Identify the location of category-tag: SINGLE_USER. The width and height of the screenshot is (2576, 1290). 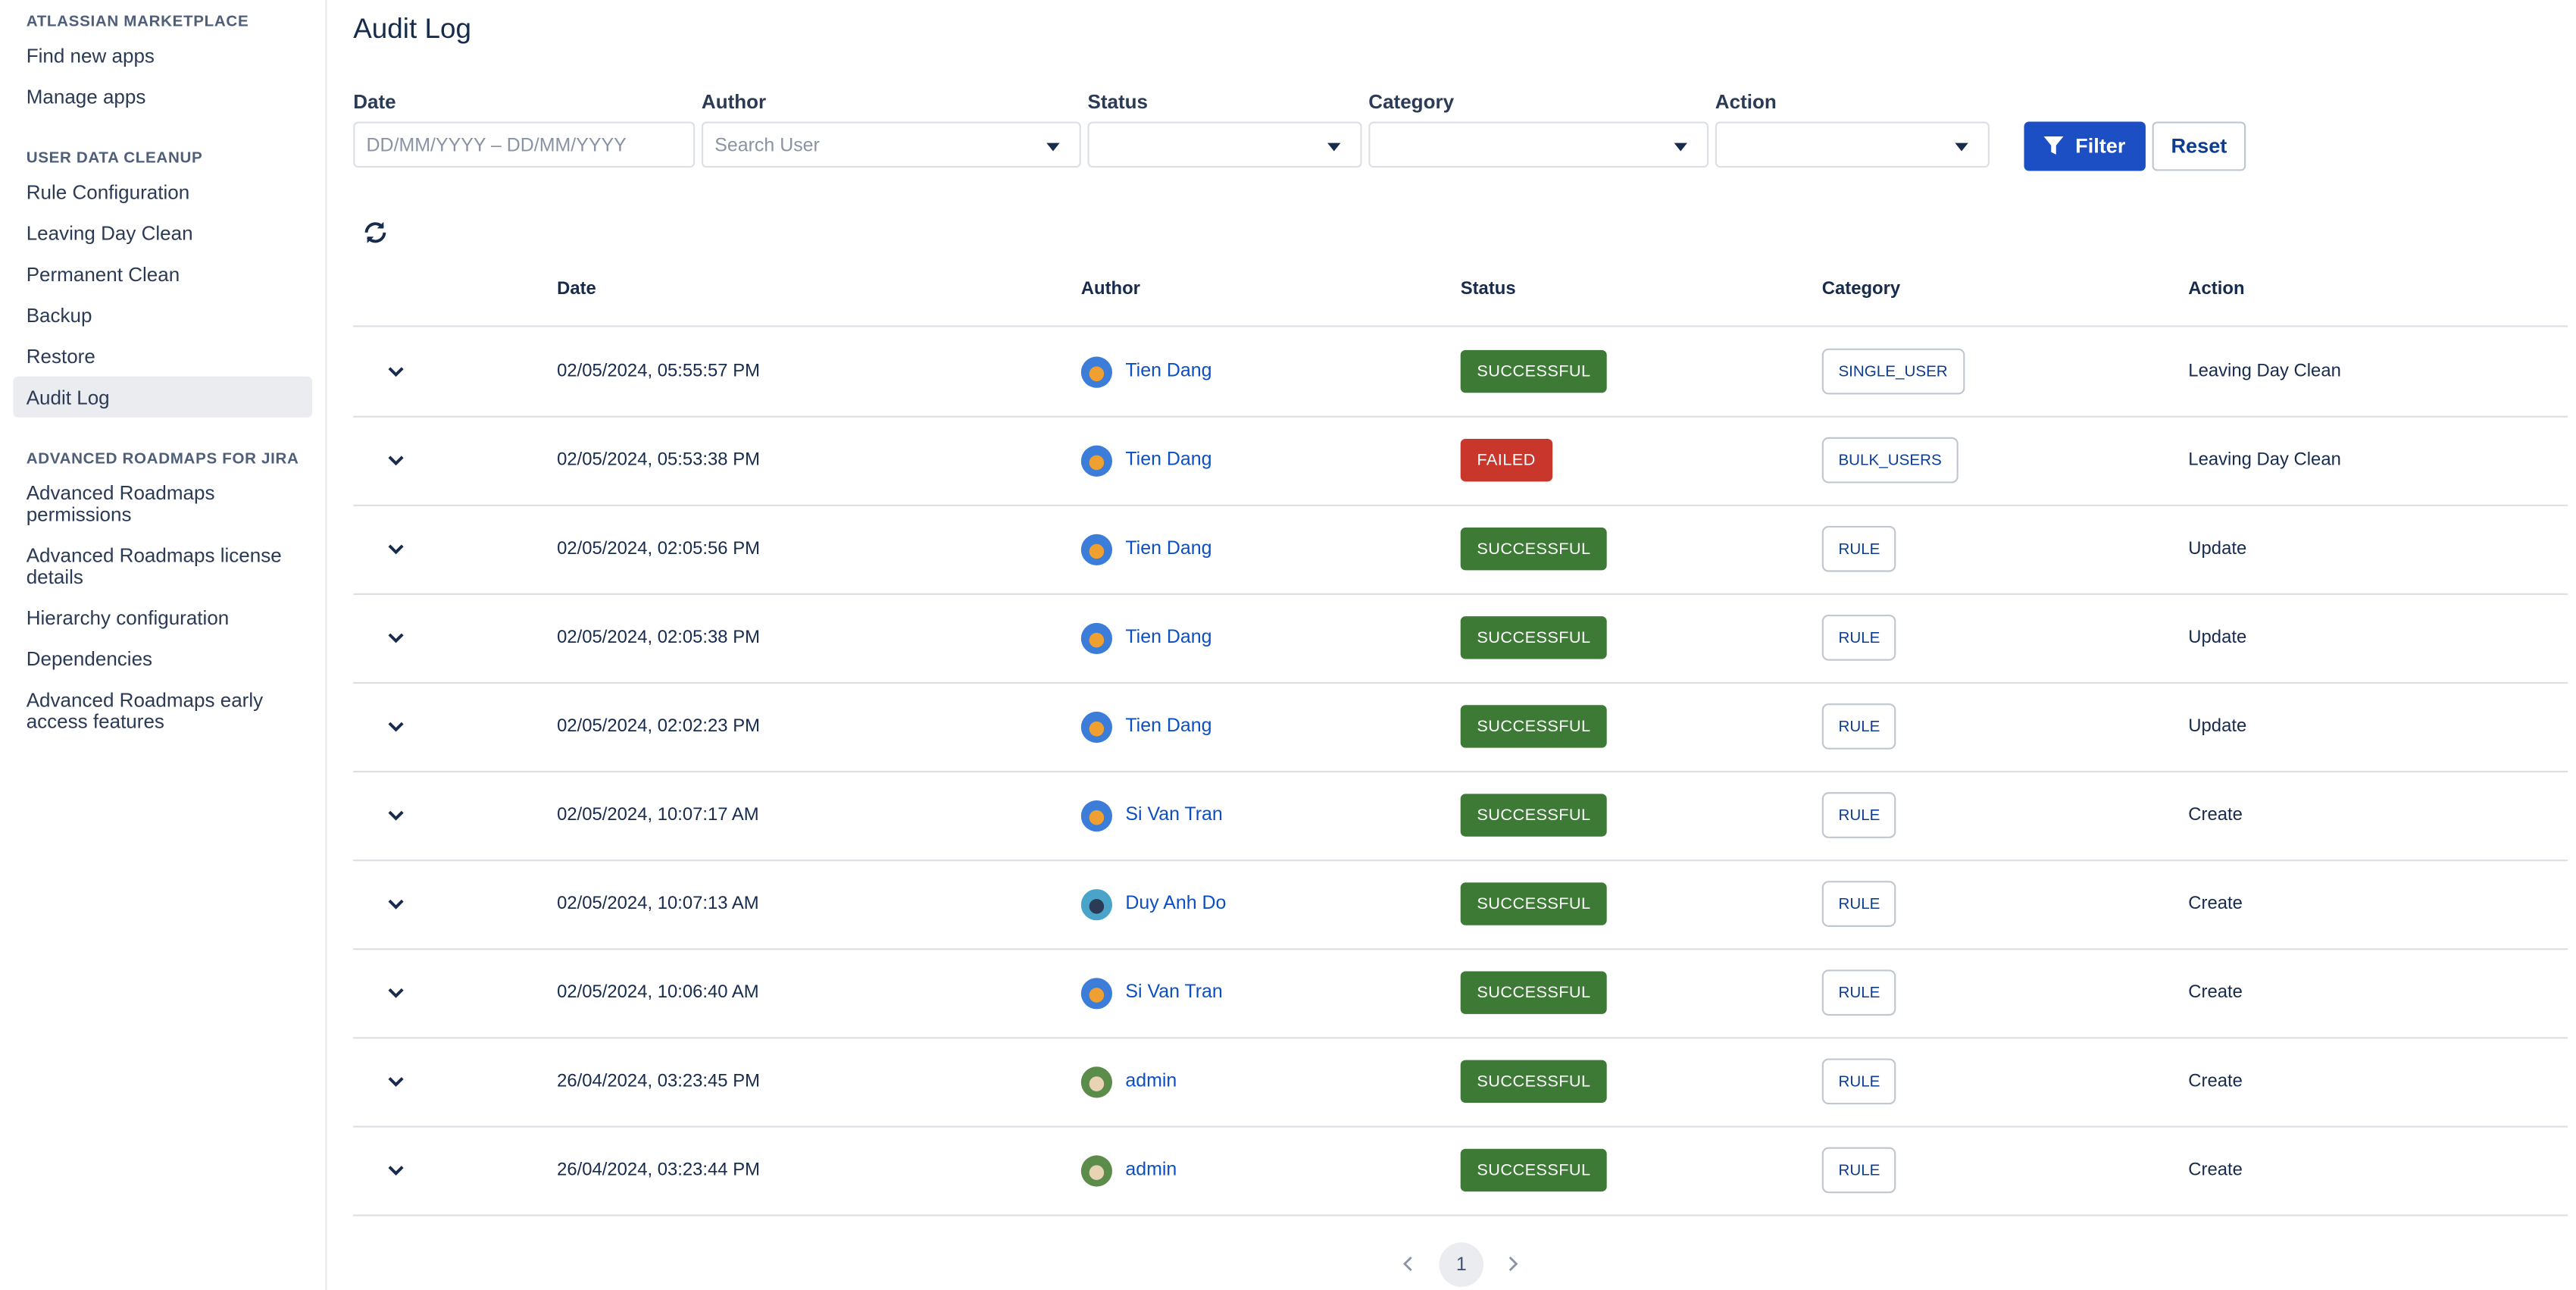
(1893, 372).